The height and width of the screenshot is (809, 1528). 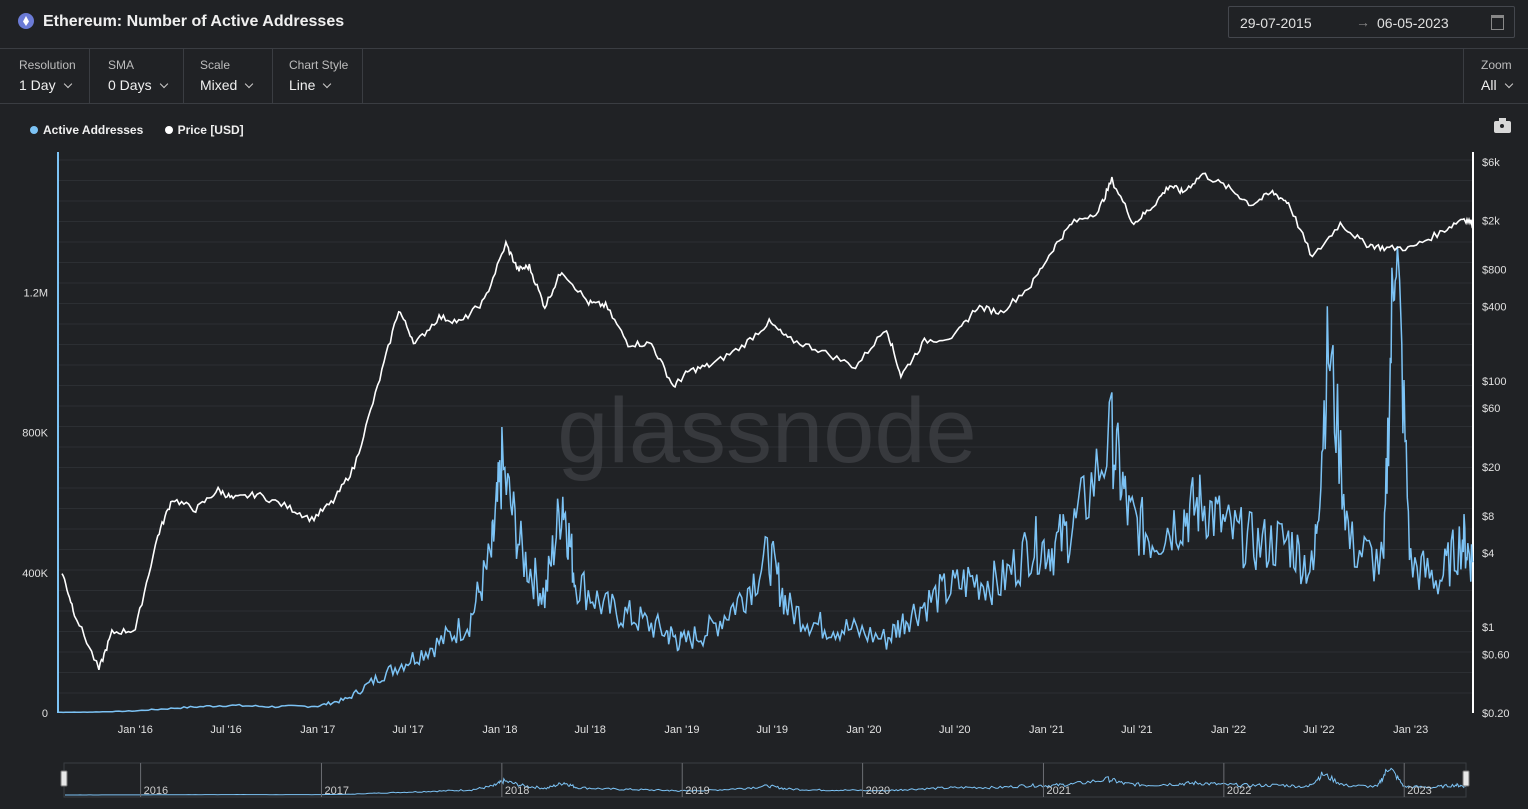 I want to click on sma-value: 0 Days, so click(x=130, y=85).